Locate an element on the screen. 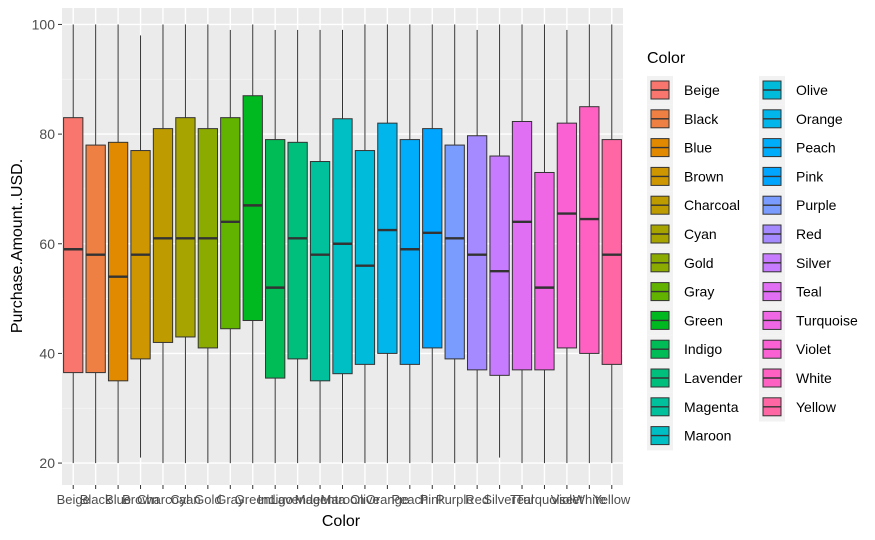  legend-label: Black is located at coordinates (701, 119).